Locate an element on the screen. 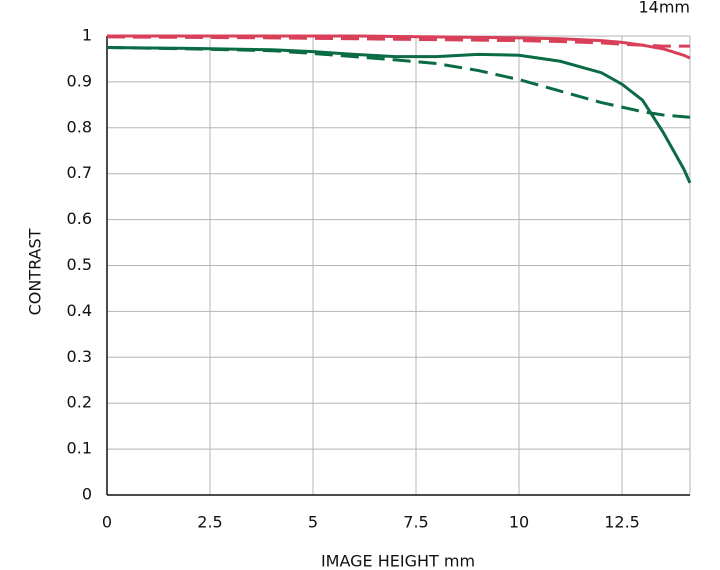  y-tick-label: 0 is located at coordinates (87, 494).